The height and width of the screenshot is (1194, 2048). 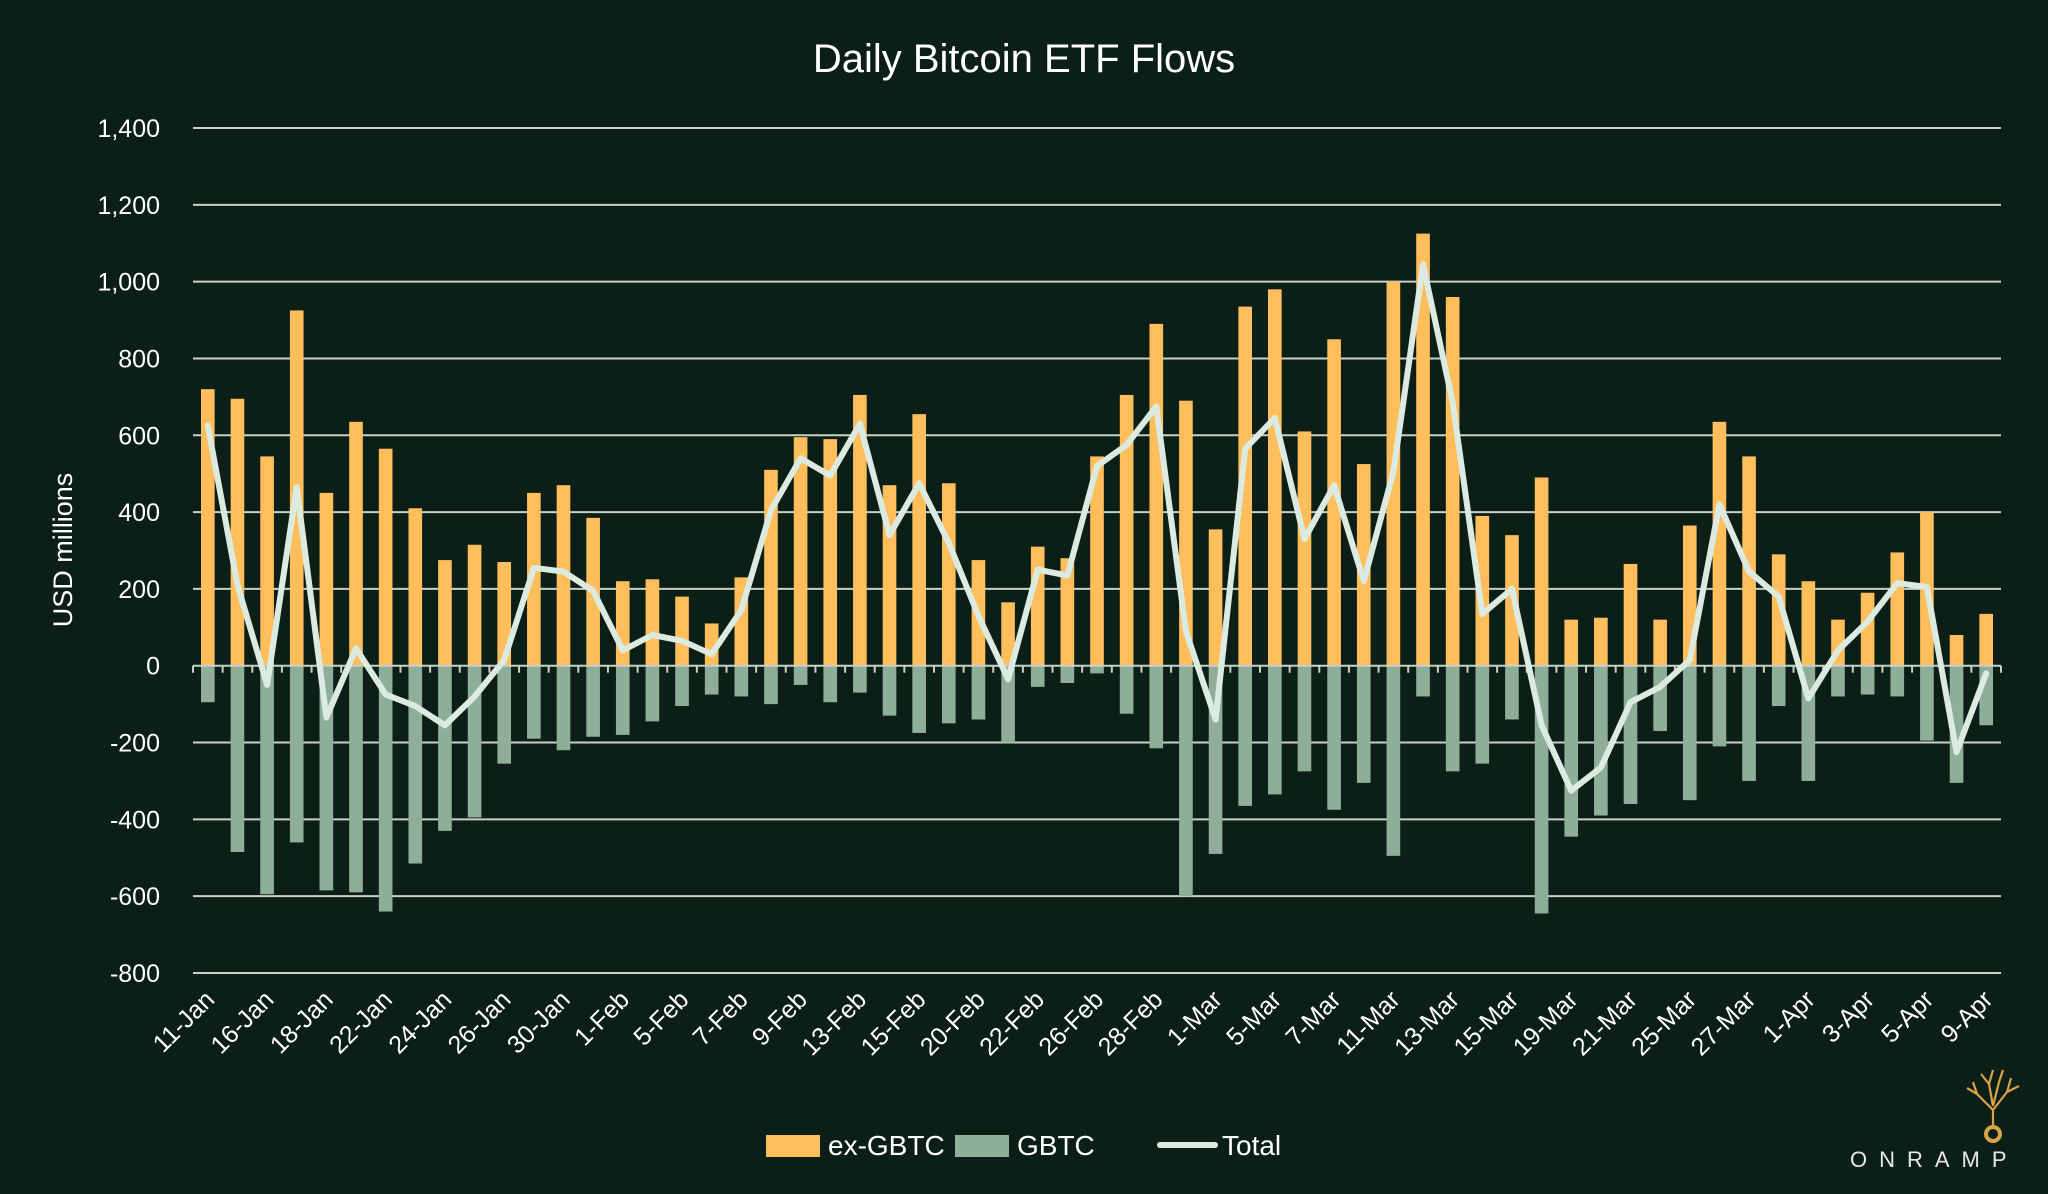 What do you see at coordinates (128, 206) in the screenshot?
I see `y-tick-label: 1,200` at bounding box center [128, 206].